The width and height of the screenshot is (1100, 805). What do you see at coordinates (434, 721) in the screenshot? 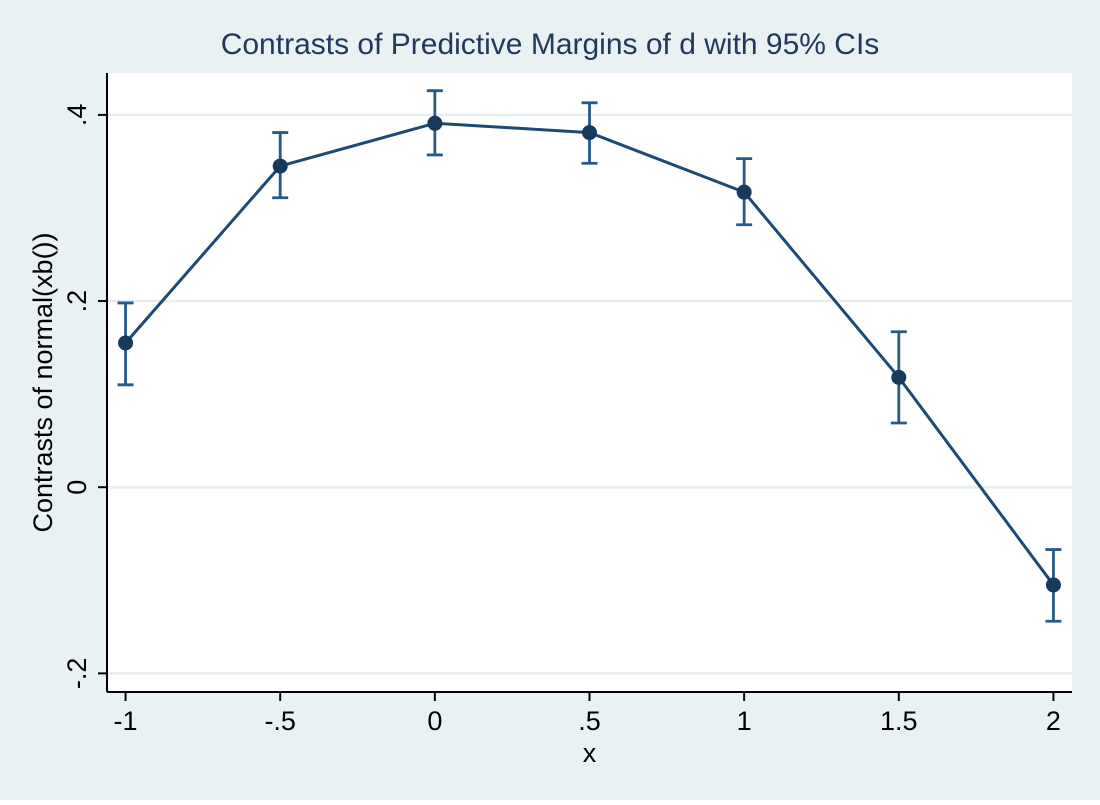
I see `x-tick-label: 0` at bounding box center [434, 721].